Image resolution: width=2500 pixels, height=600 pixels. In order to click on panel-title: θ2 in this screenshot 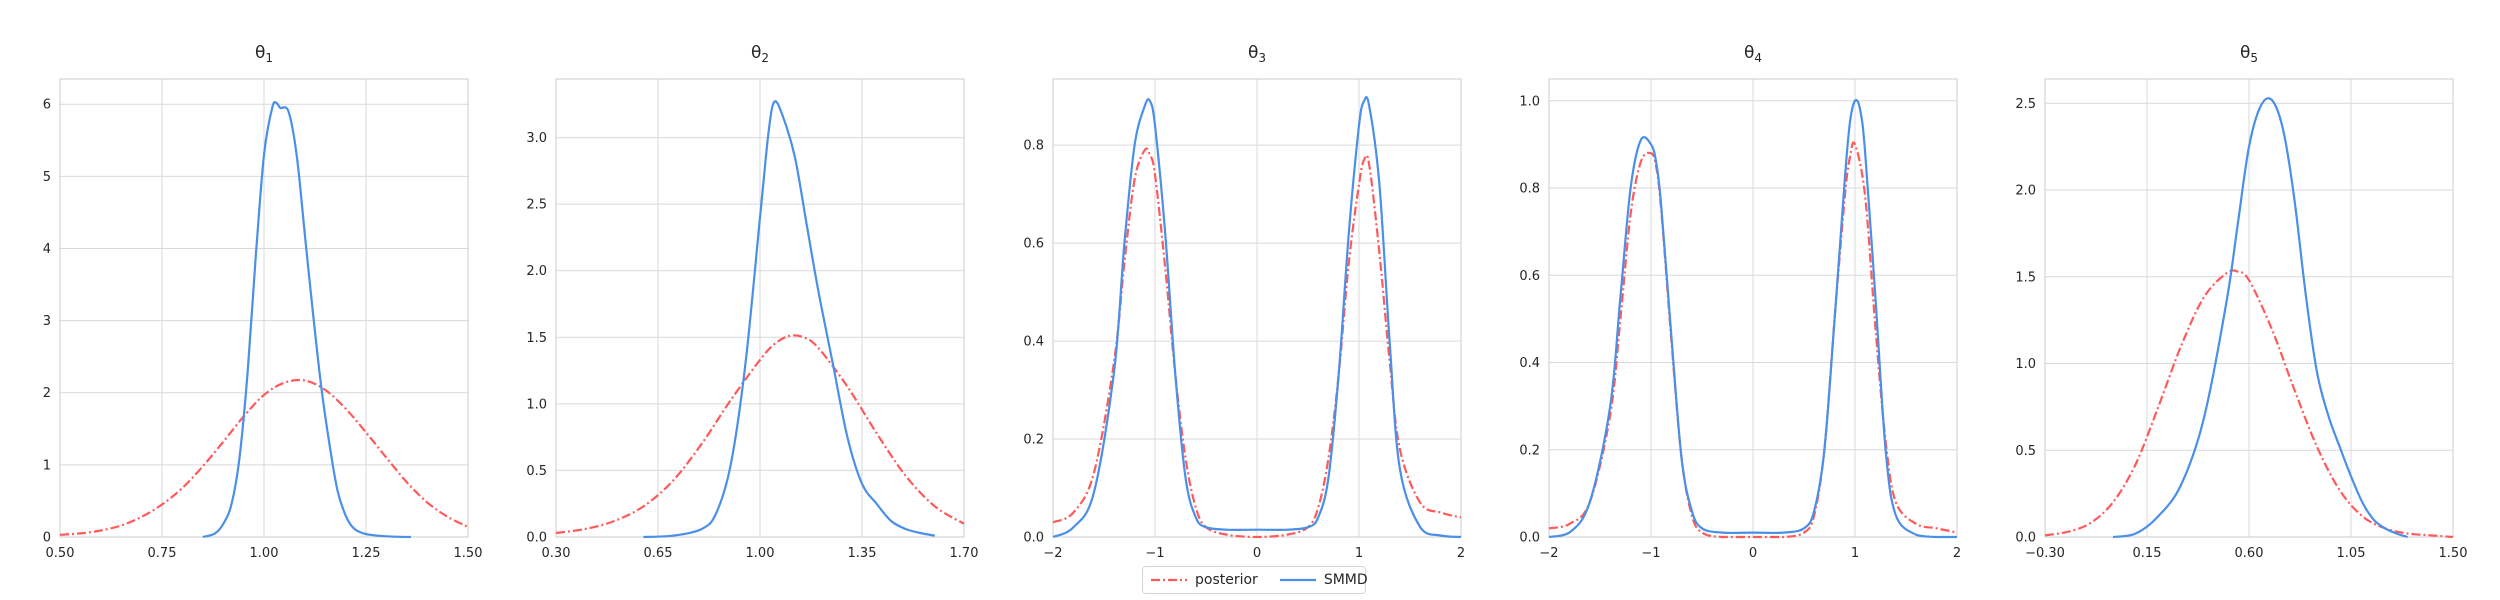, I will do `click(760, 54)`.